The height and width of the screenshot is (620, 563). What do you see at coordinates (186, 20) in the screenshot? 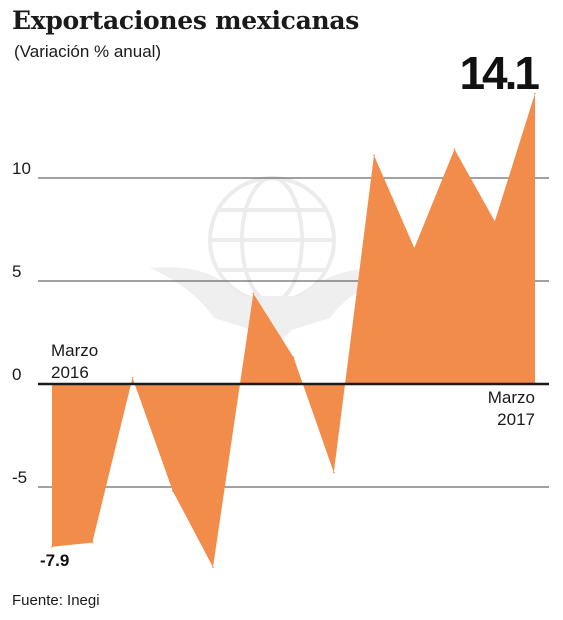
I see `chart-title: Exportaciones mexicanas` at bounding box center [186, 20].